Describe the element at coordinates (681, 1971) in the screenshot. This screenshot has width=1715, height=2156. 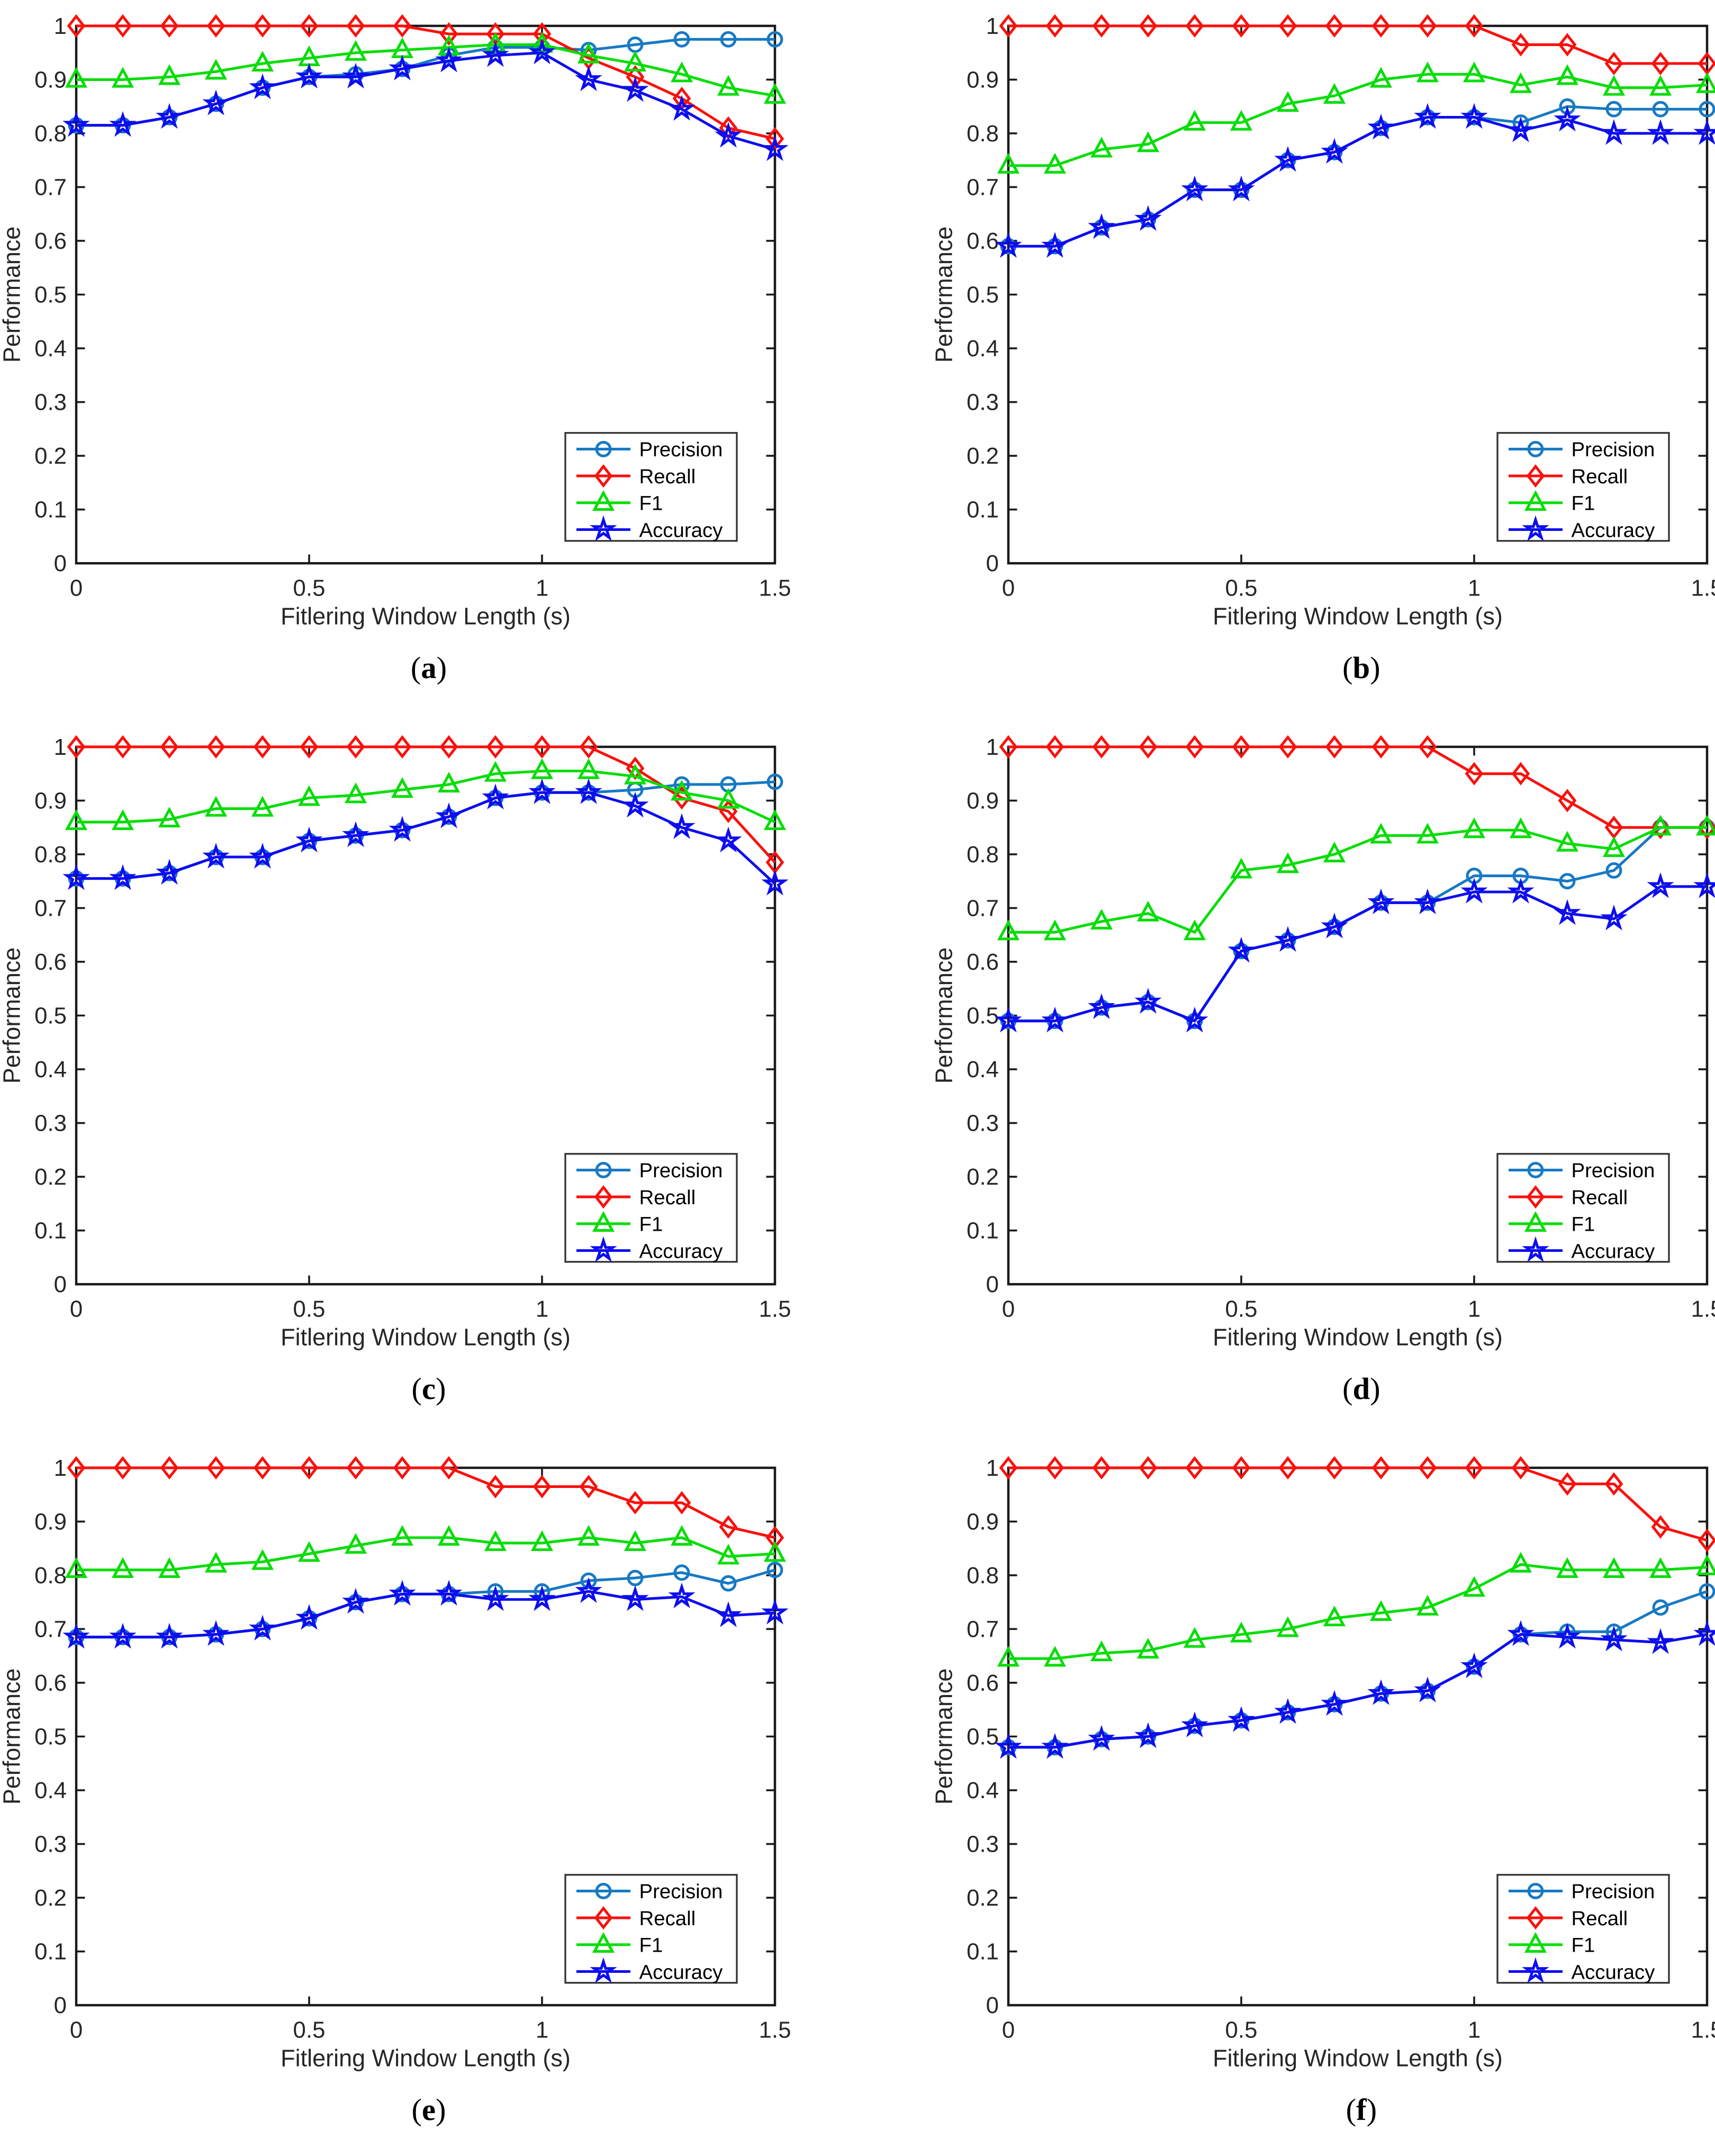
I see `legend-label-accuracy: Accuracy` at that location.